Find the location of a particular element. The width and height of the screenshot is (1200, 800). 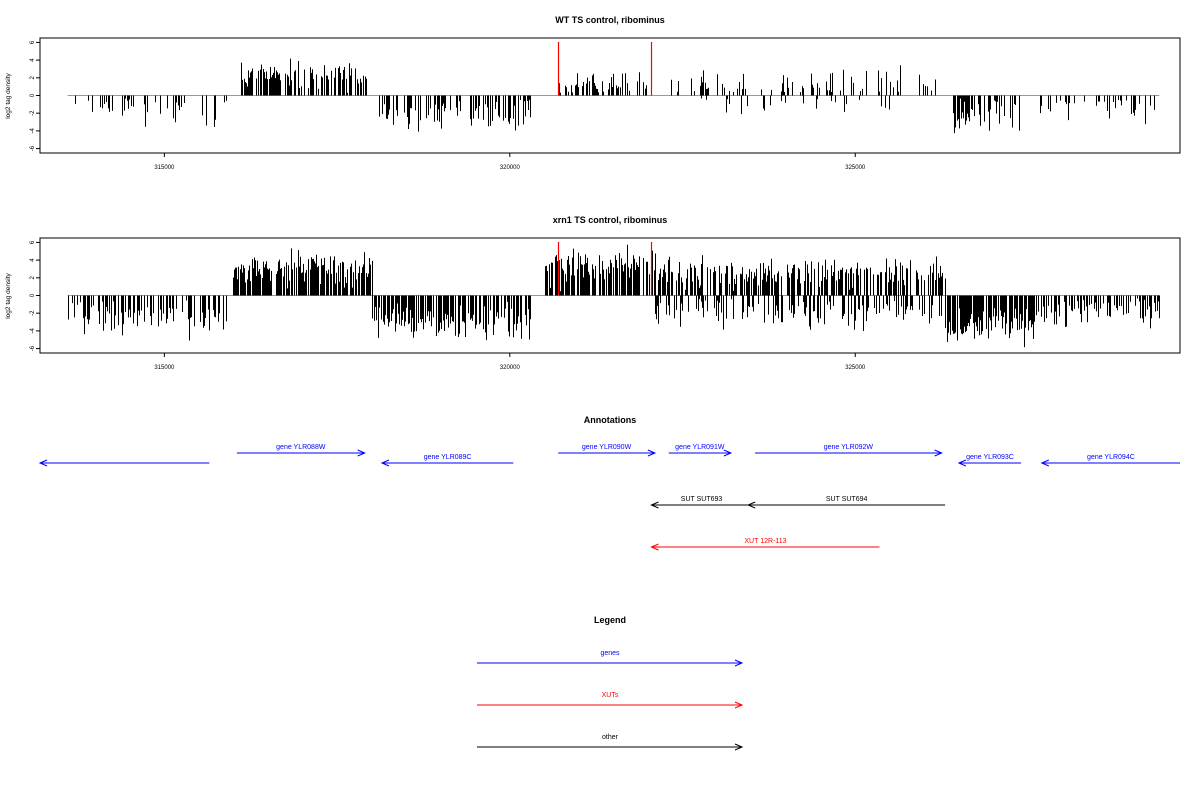

xrn1-density-bars is located at coordinates (613, 296).